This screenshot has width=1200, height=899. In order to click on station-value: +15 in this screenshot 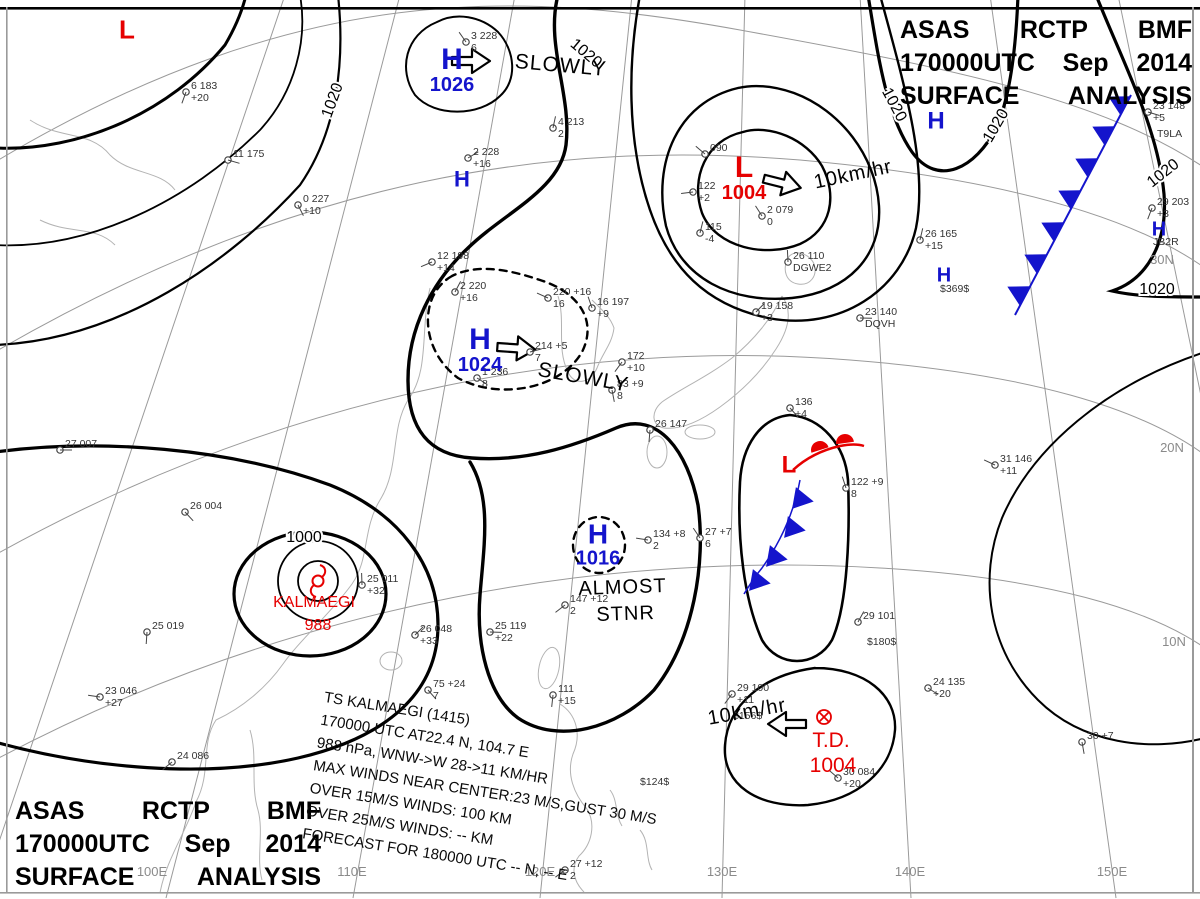, I will do `click(934, 246)`.